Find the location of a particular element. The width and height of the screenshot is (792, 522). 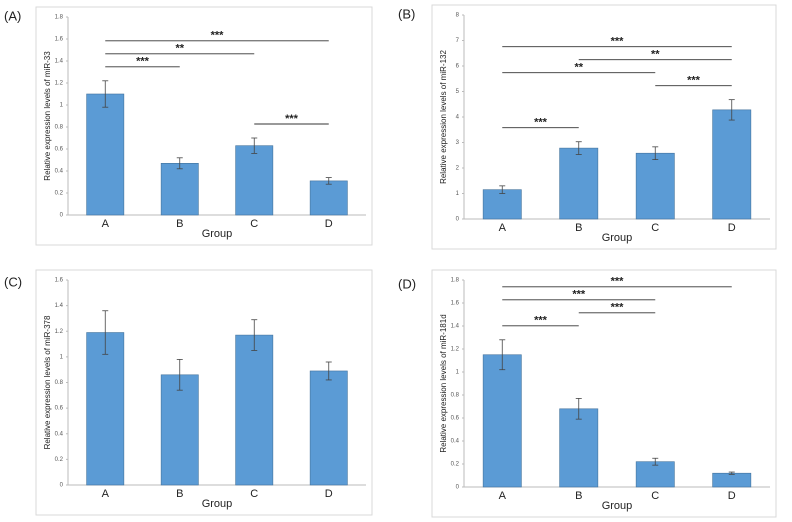

y-axis-label: Relative expression levels of miR-378 is located at coordinates (47, 382).